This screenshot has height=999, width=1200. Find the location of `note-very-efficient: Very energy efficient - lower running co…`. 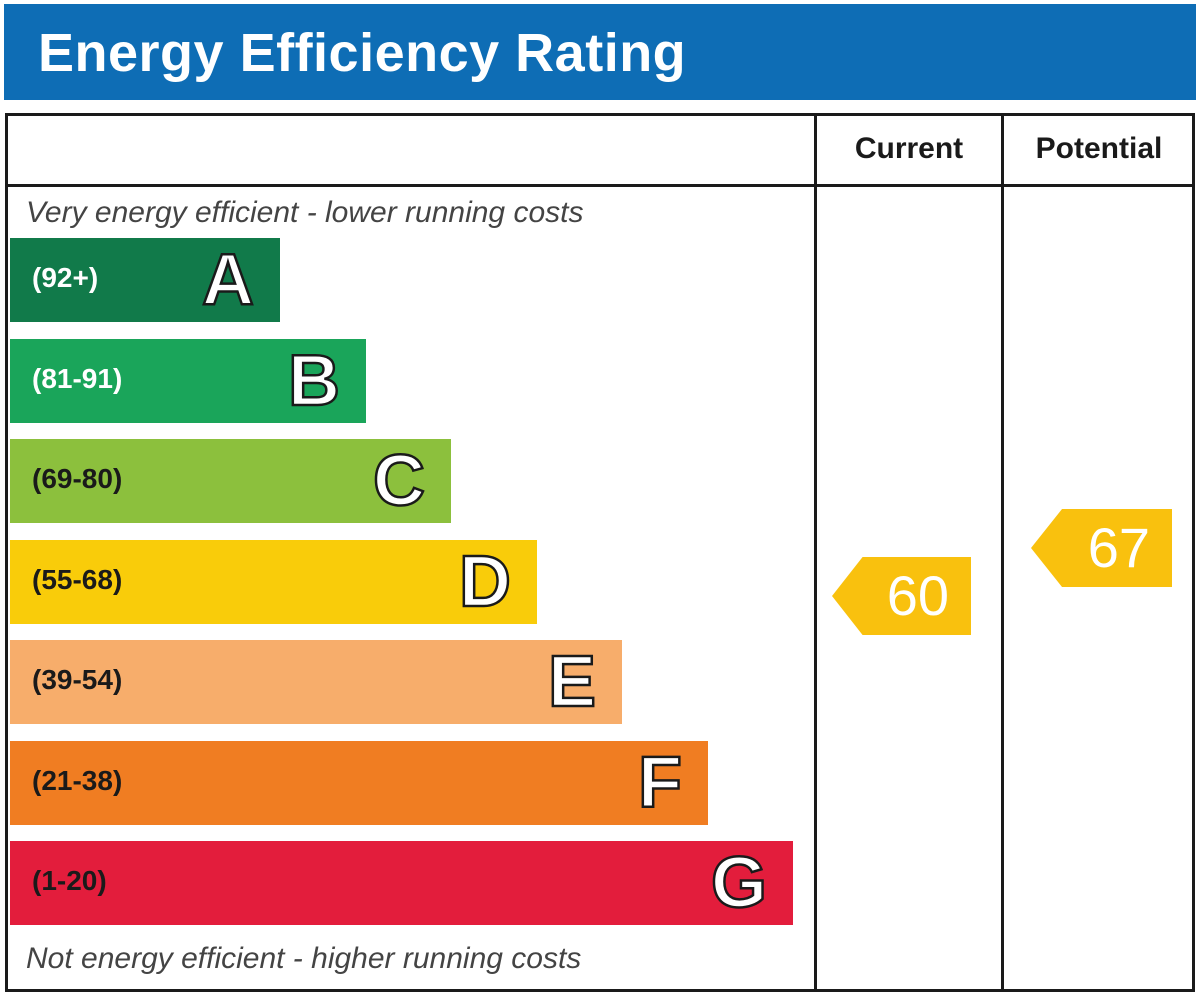

note-very-efficient: Very energy efficient - lower running co… is located at coordinates (305, 212).